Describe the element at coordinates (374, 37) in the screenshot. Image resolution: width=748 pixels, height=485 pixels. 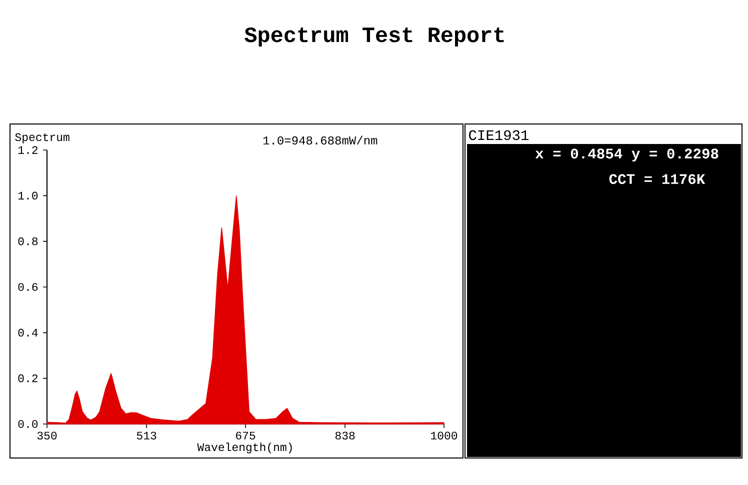
I see `chart-title: Spectrum Test Report` at that location.